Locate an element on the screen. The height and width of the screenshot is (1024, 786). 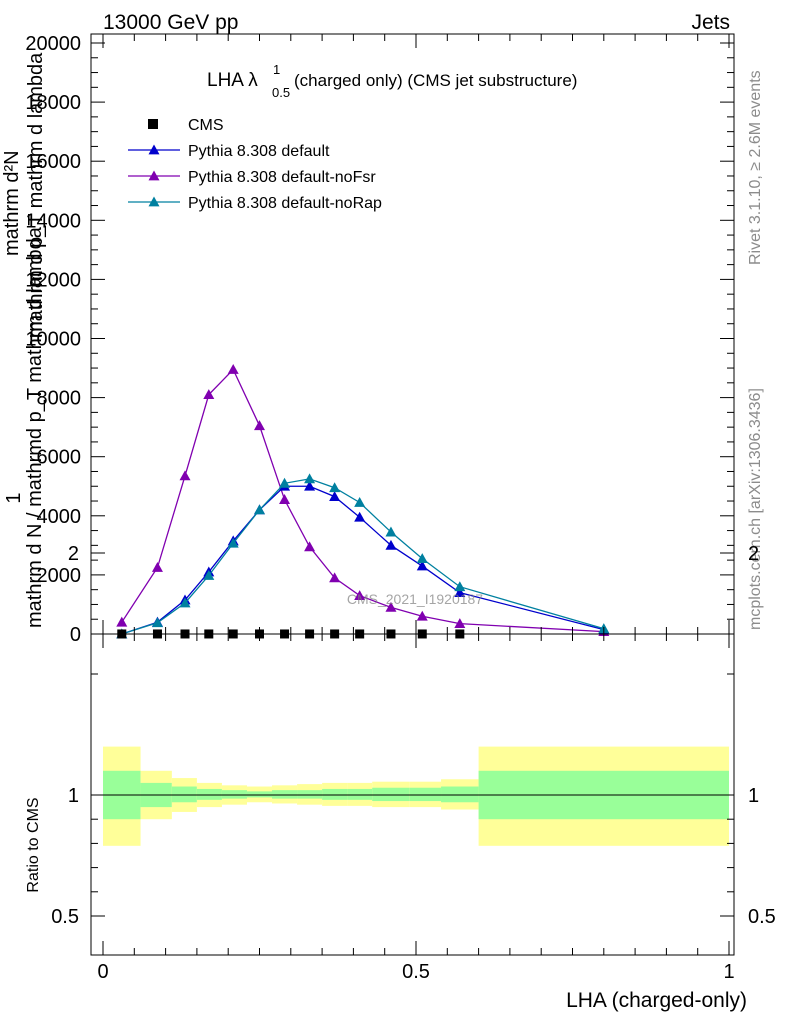
y-label-num2: mathrm d²N is located at coordinates (12, 203).